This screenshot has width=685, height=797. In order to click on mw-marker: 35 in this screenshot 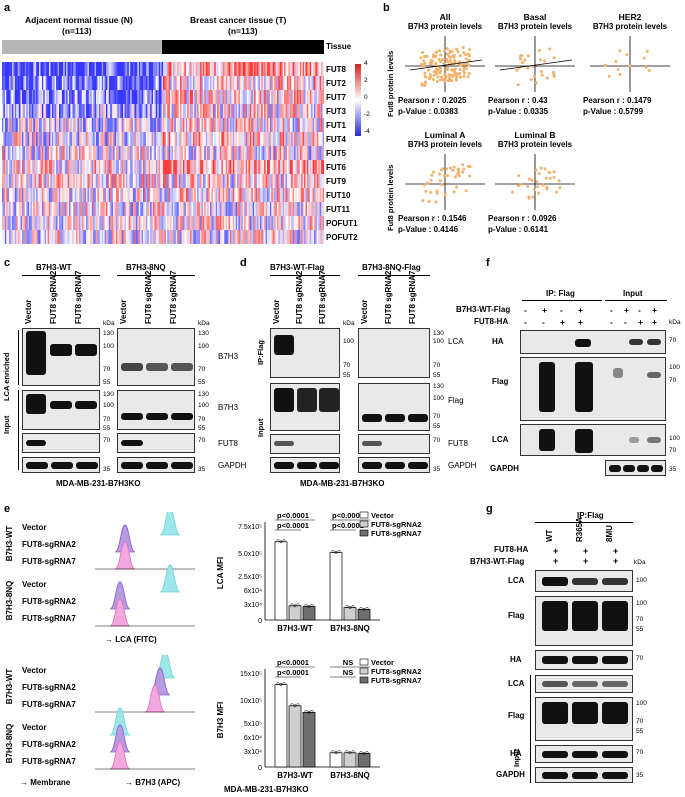, I will do `click(673, 469)`.